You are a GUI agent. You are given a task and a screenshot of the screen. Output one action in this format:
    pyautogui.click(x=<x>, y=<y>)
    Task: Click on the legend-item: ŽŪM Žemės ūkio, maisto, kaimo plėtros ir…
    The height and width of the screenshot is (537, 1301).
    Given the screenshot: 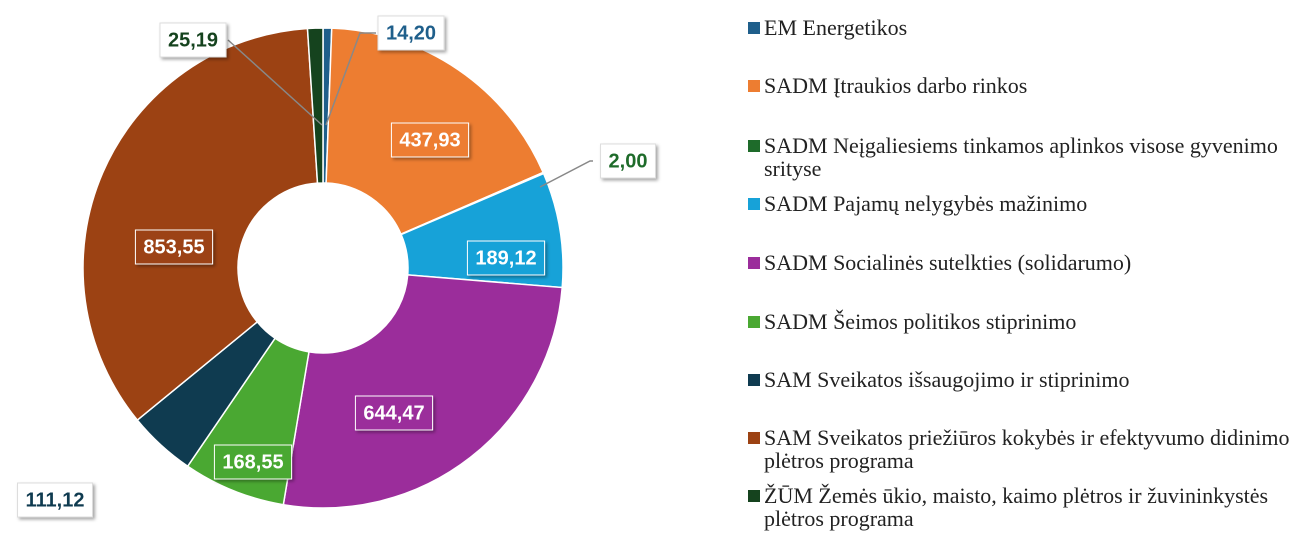 What is the action you would take?
    pyautogui.click(x=1024, y=507)
    